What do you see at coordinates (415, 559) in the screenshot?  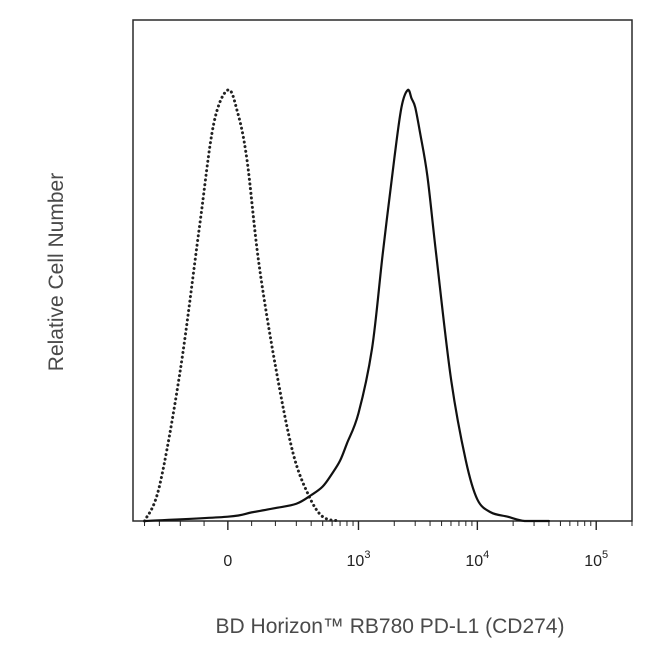 I see `x-axis-tick-labels: 0 10³ 10⁴ 10⁵` at bounding box center [415, 559].